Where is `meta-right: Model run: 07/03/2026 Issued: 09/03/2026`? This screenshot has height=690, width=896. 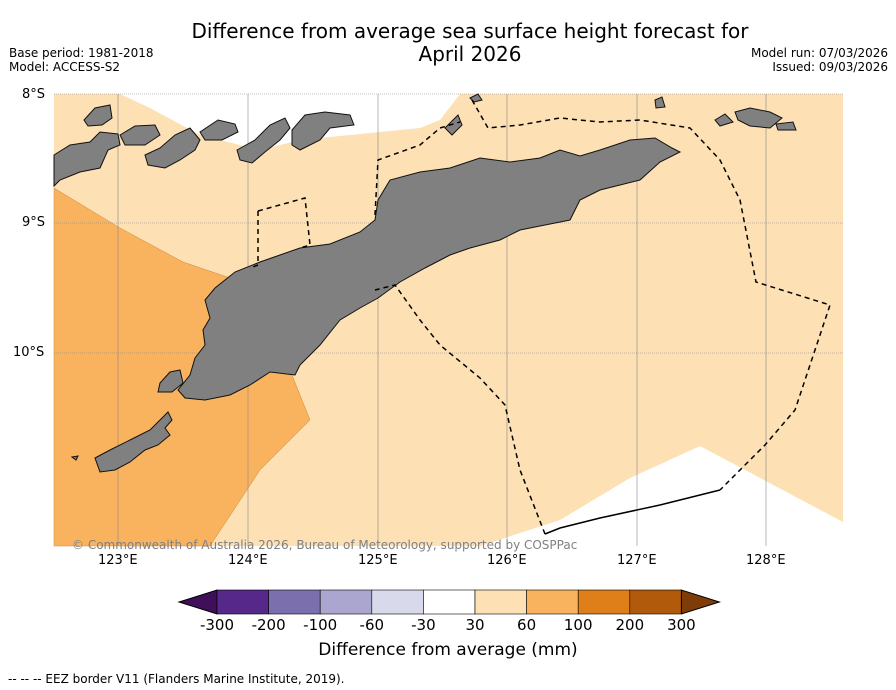 meta-right: Model run: 07/03/2026 Issued: 09/03/2026 is located at coordinates (819, 60).